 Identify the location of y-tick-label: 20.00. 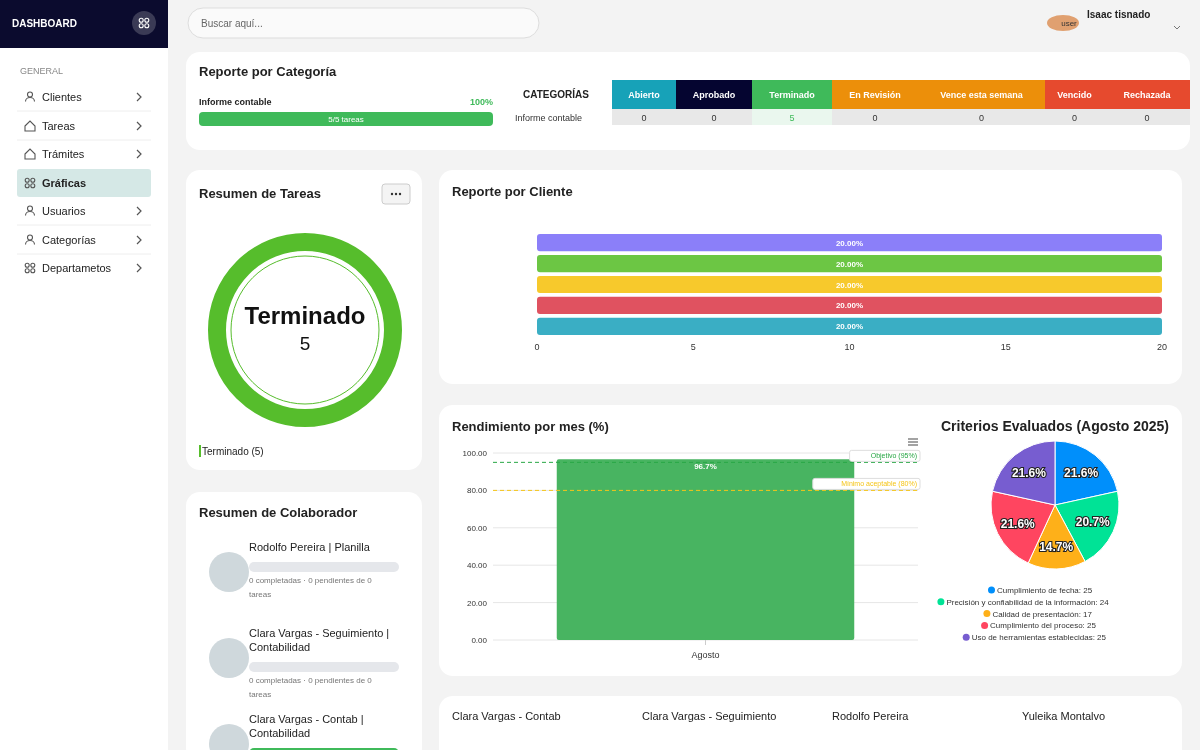
(477, 603).